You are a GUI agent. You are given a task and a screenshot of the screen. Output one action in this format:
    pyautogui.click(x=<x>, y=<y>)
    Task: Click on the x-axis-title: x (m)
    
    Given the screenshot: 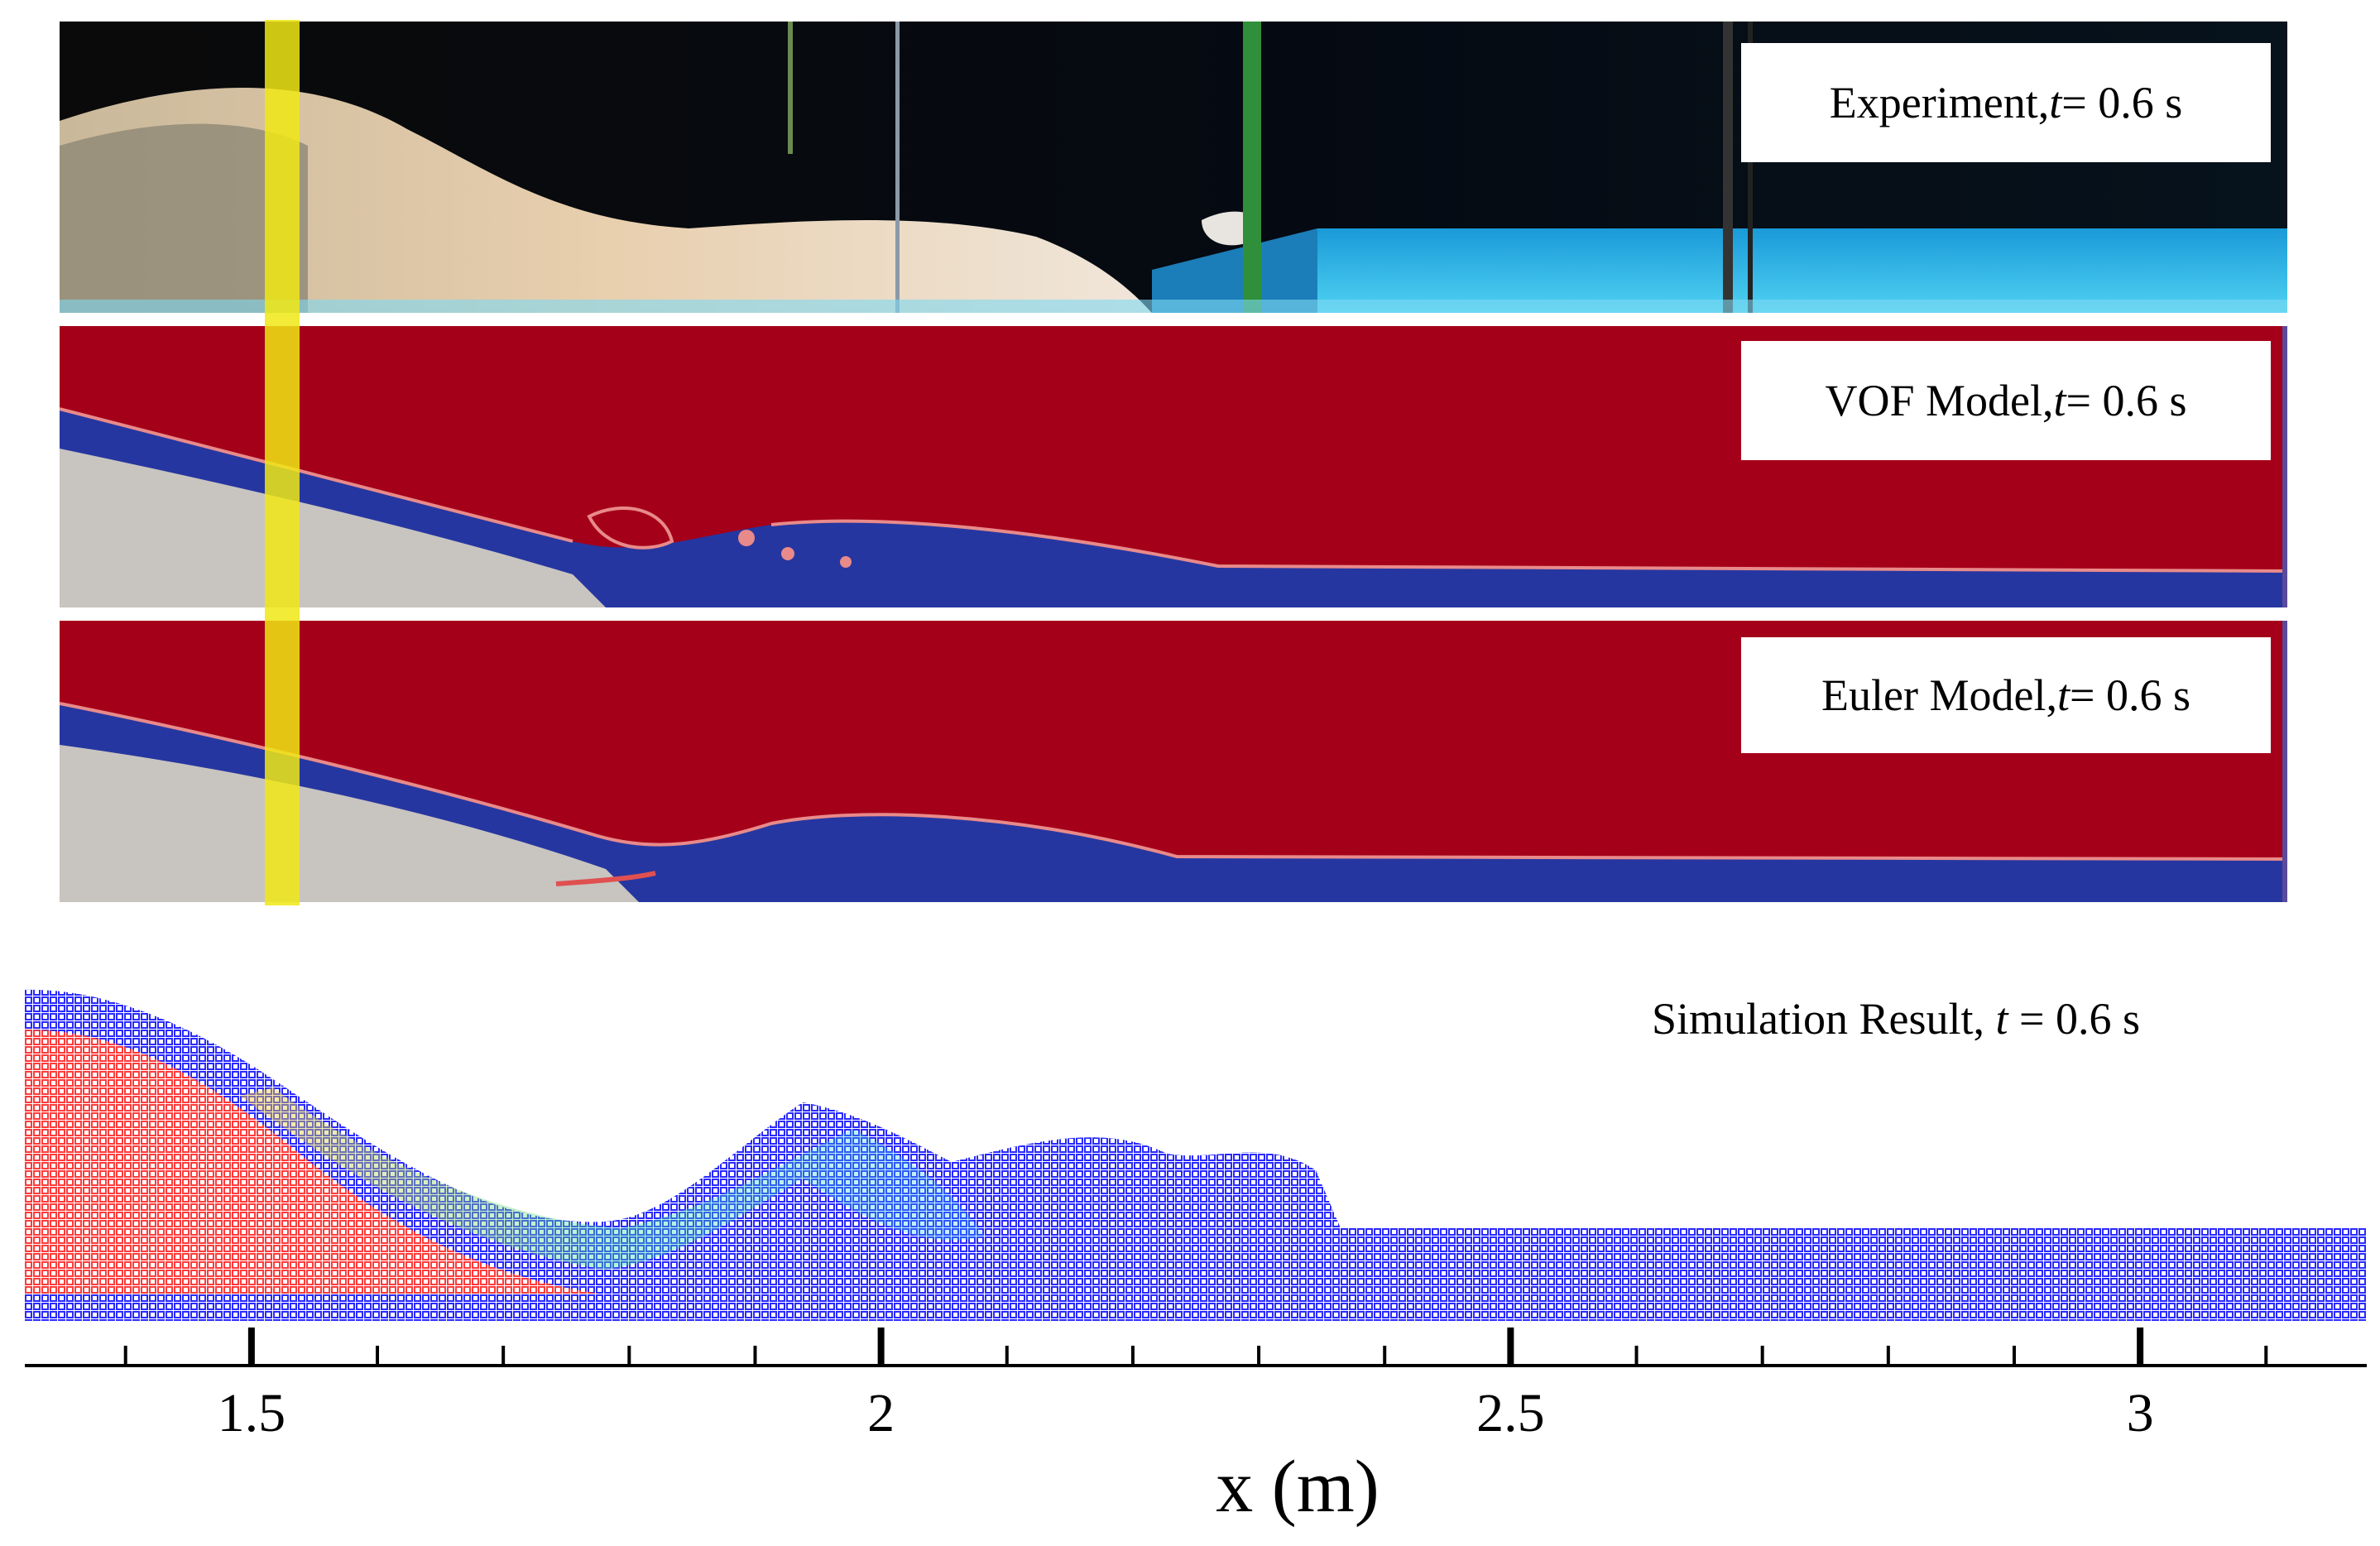 What is the action you would take?
    pyautogui.click(x=1298, y=1487)
    